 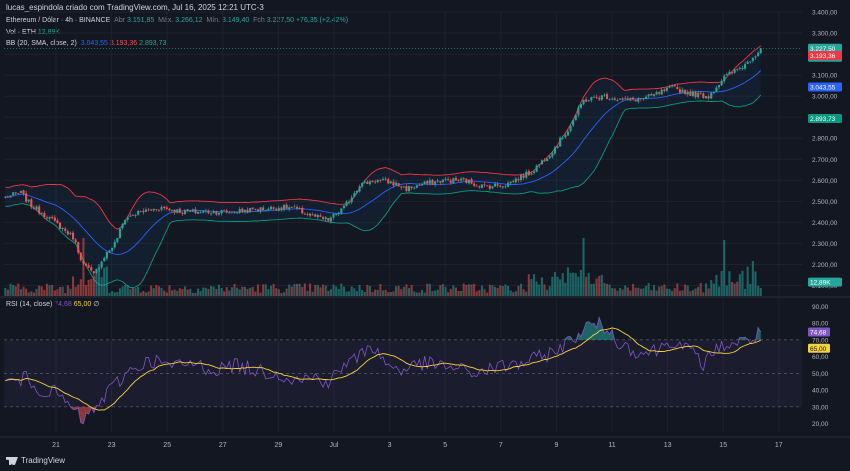 What do you see at coordinates (49, 32) in the screenshot?
I see `volume-value: 12,89K` at bounding box center [49, 32].